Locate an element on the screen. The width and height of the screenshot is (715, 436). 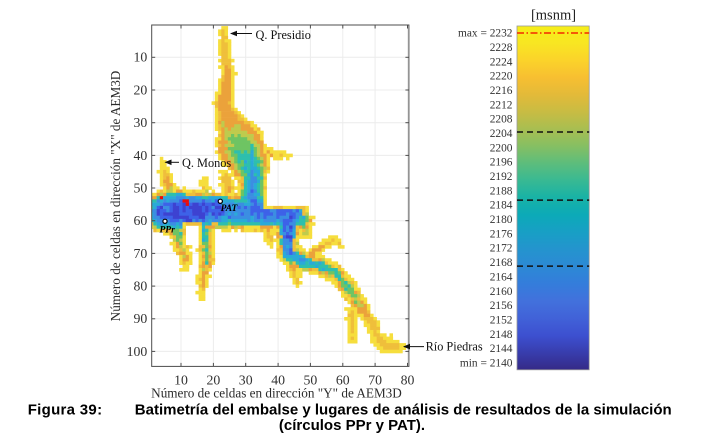
svg-text: 2160 is located at coordinates (501, 292).